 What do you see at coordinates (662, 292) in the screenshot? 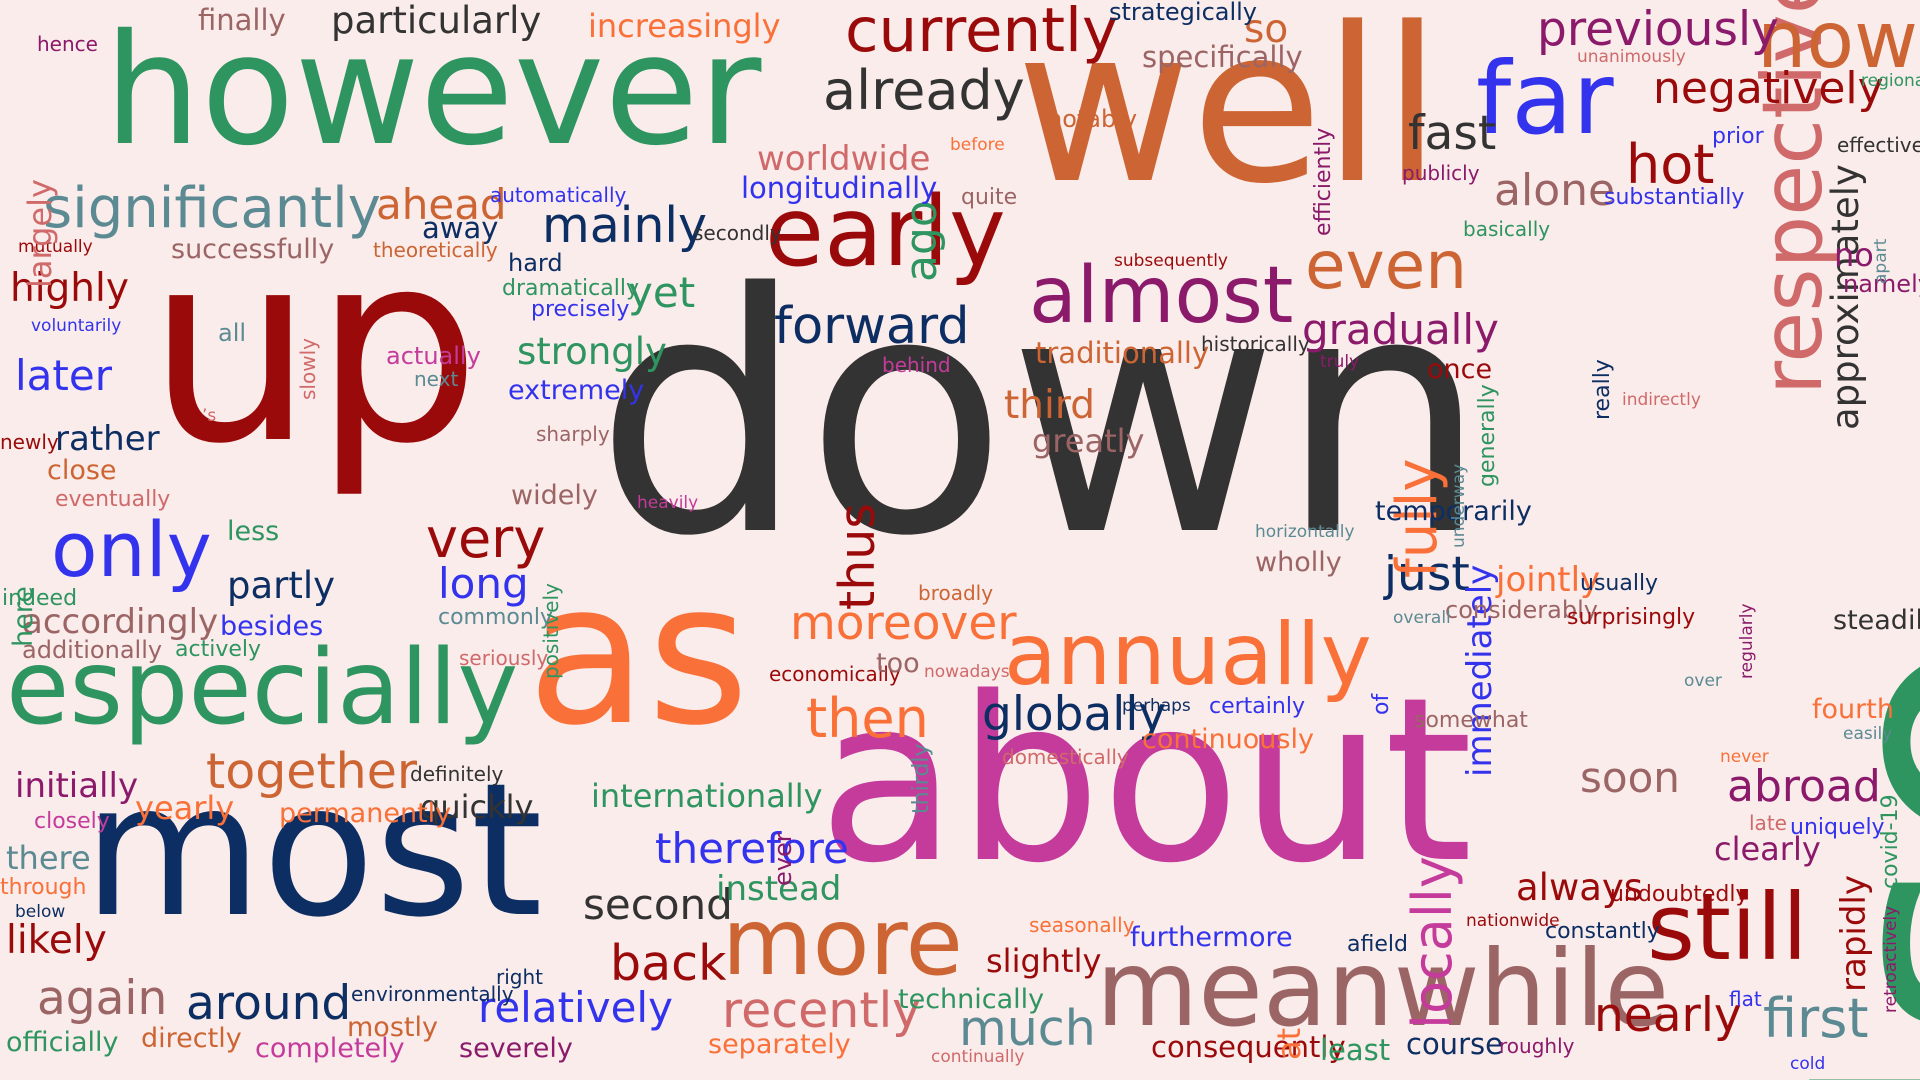
I see `word-yet: yet` at bounding box center [662, 292].